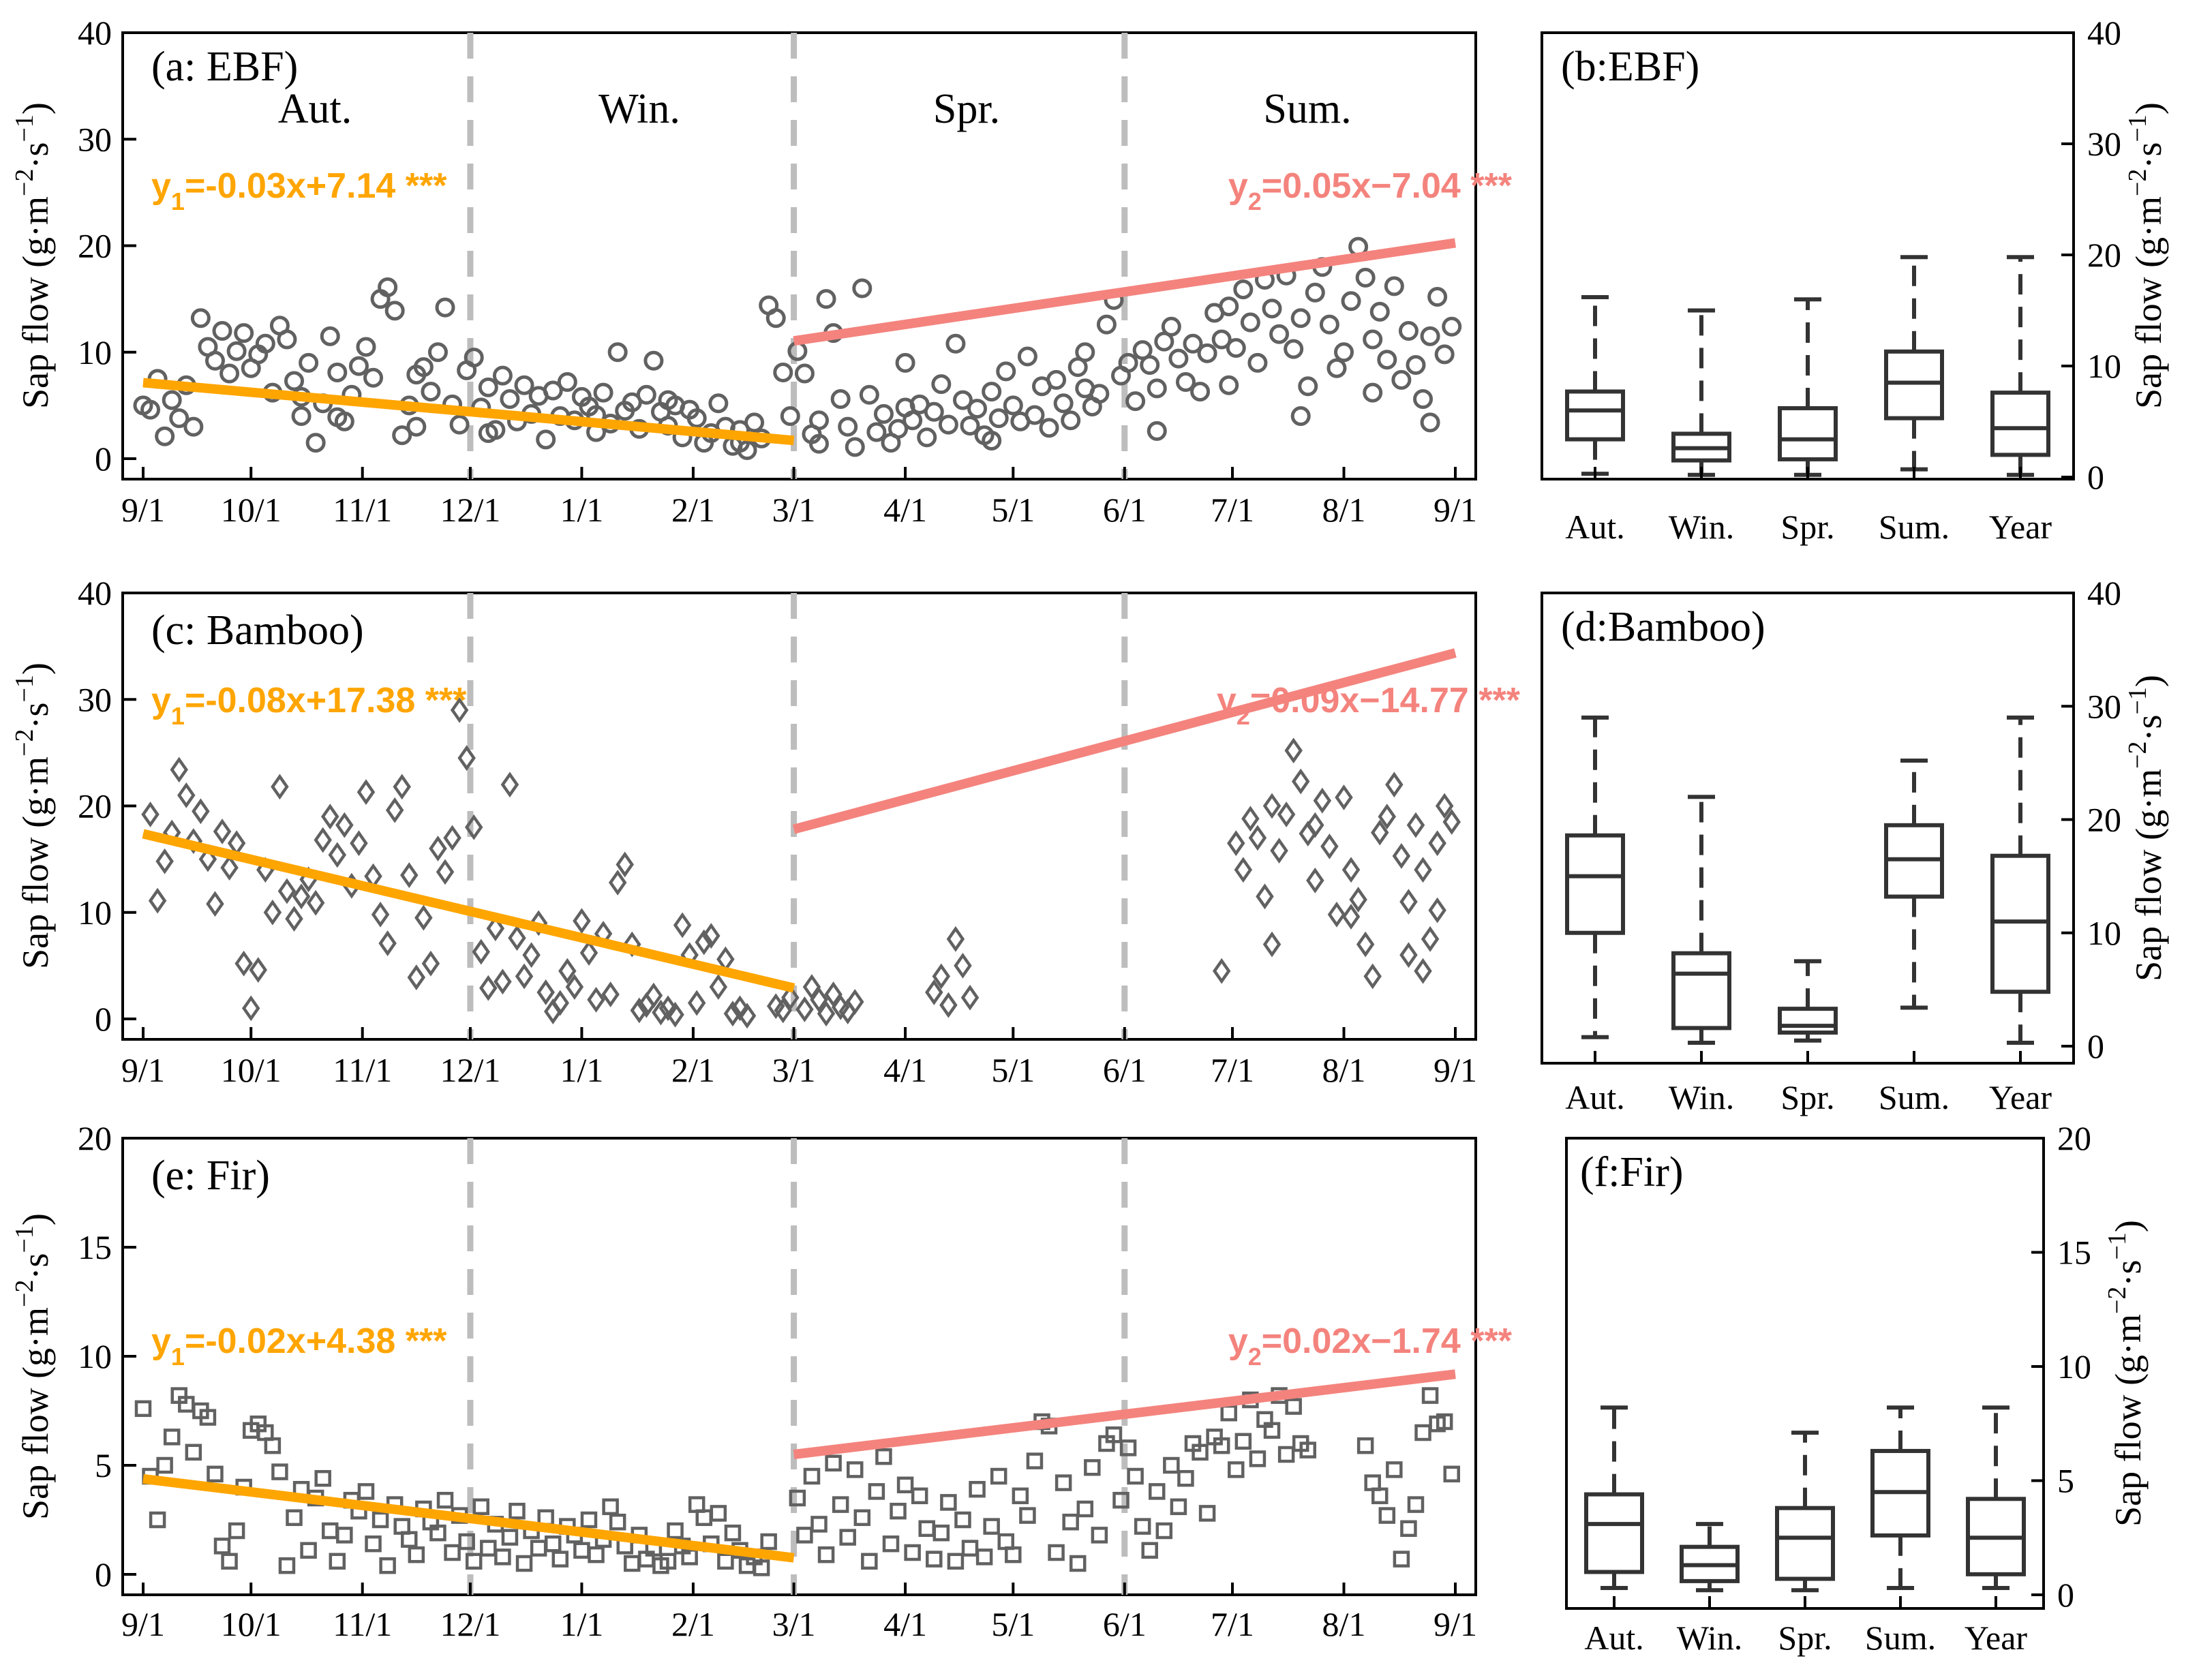 This screenshot has height=1680, width=2199. Describe the element at coordinates (1807, 880) in the screenshot. I see `panel-d-boxes` at that location.